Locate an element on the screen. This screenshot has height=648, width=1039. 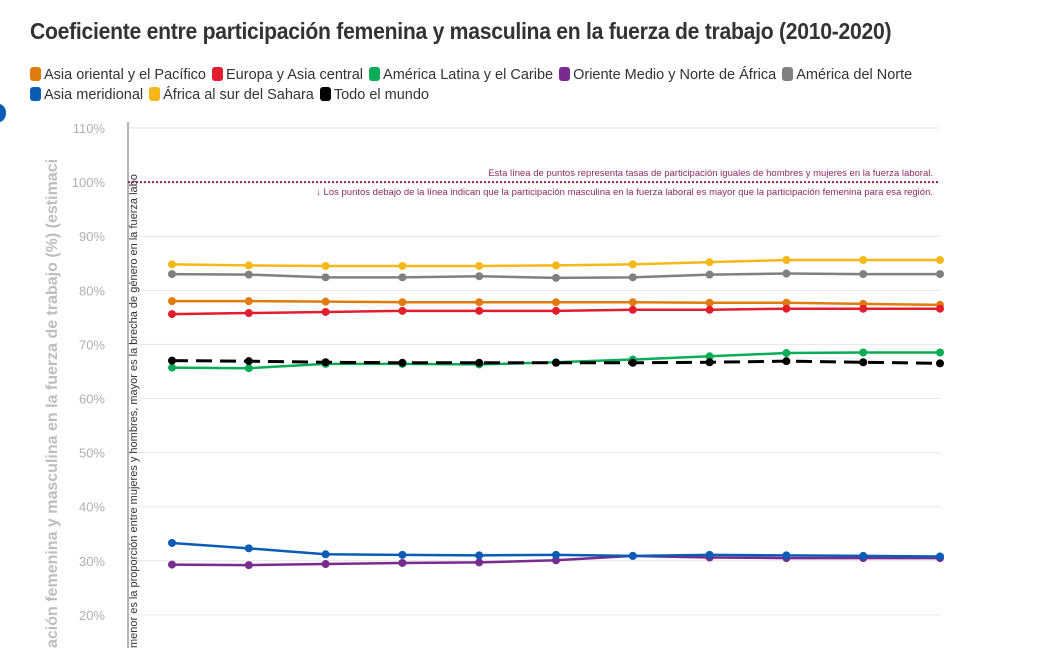
y-tick-label: 20% is located at coordinates (92, 615).